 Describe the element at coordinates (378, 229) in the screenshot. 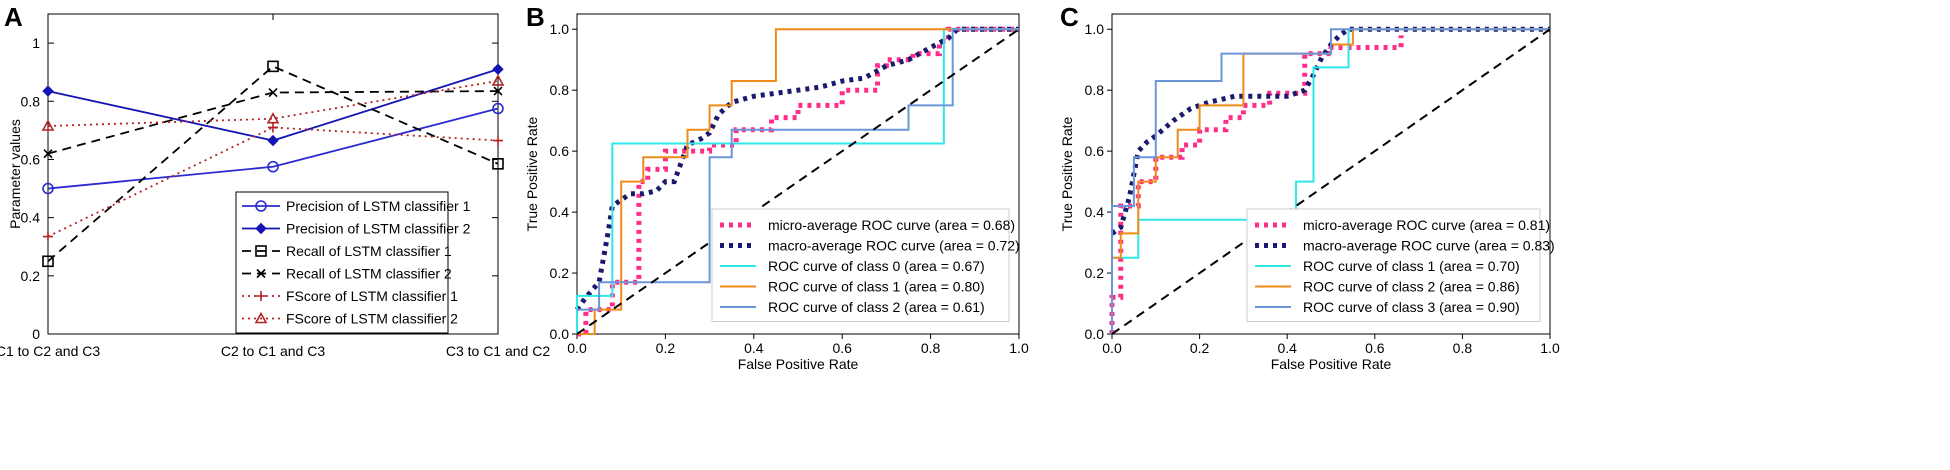

I see `legend-label: Precision of LSTM classifier 2` at that location.